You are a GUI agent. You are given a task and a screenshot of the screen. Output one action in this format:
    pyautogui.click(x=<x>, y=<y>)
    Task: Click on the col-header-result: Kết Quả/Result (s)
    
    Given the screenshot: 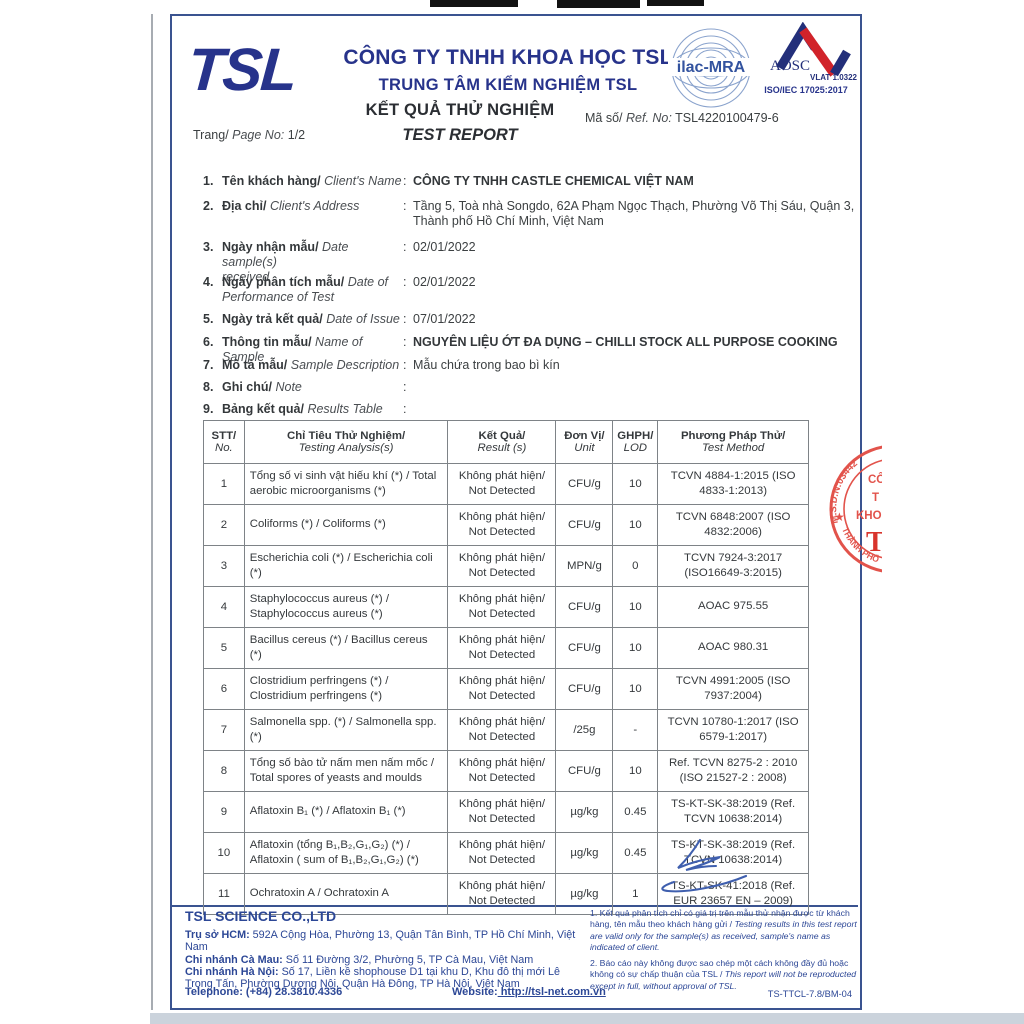 What is the action you would take?
    pyautogui.click(x=502, y=442)
    